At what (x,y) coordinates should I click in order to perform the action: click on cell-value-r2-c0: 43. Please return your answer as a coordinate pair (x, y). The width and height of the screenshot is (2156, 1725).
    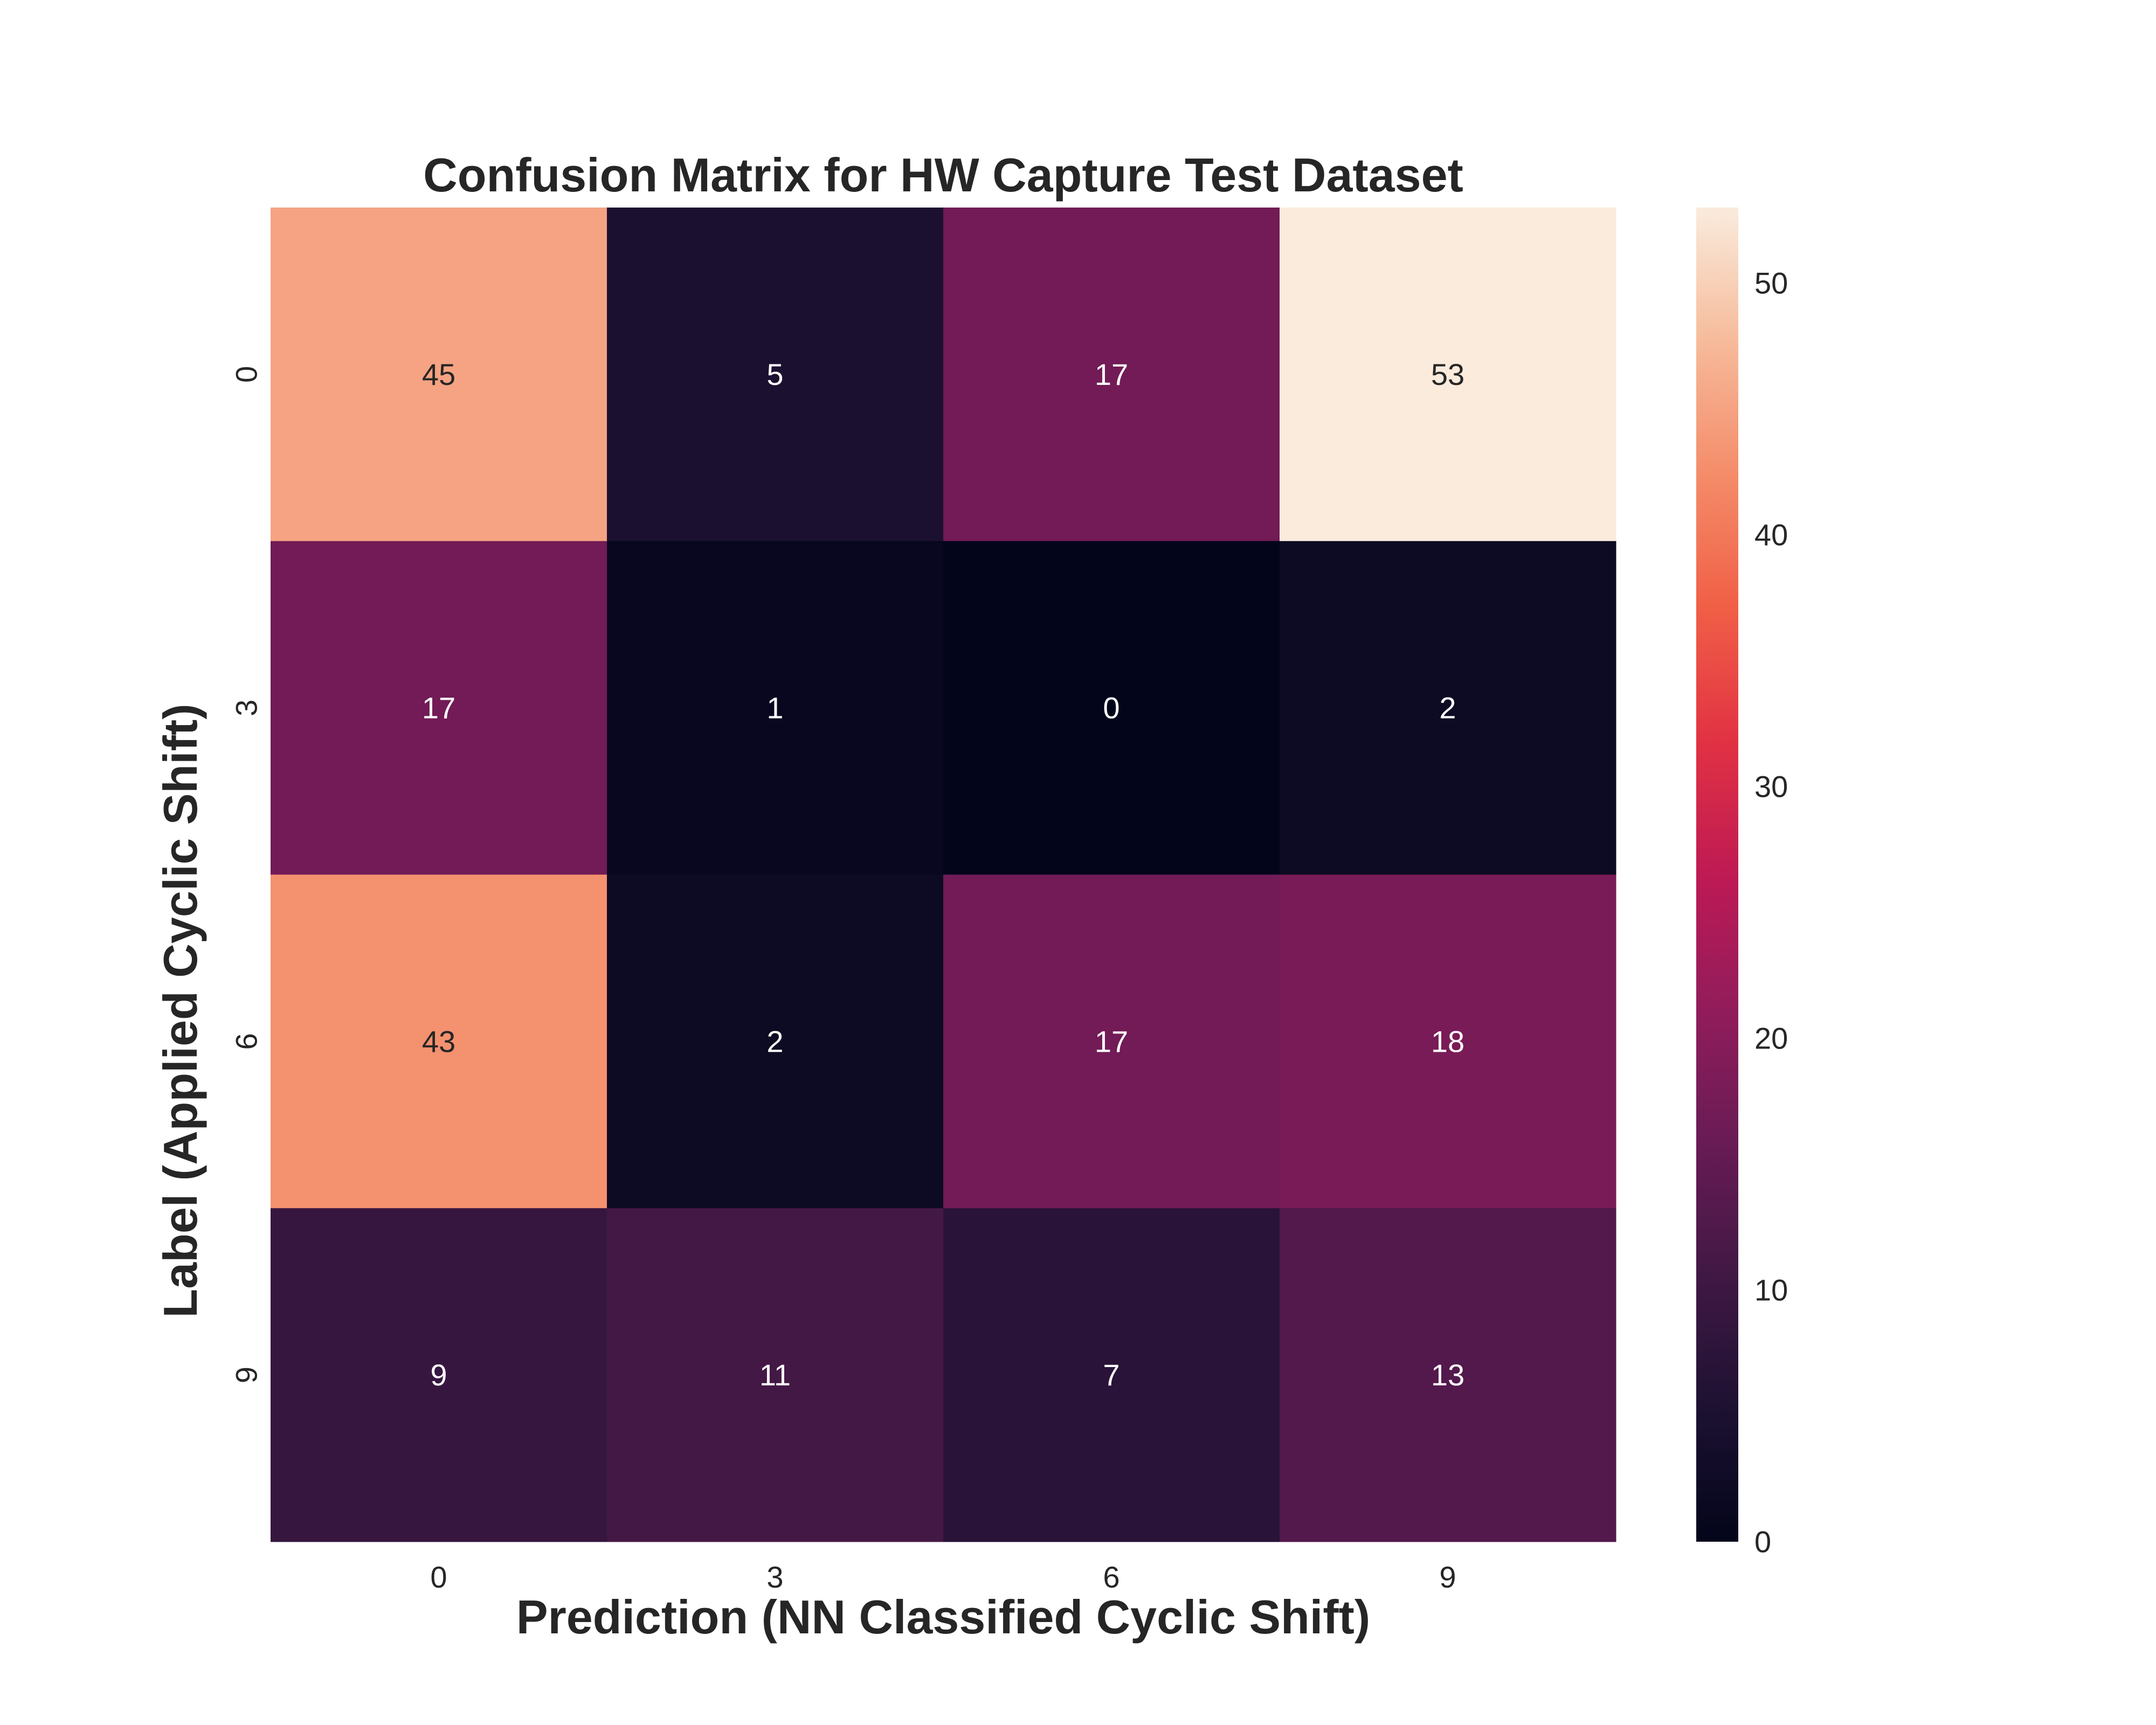
    Looking at the image, I should click on (438, 1041).